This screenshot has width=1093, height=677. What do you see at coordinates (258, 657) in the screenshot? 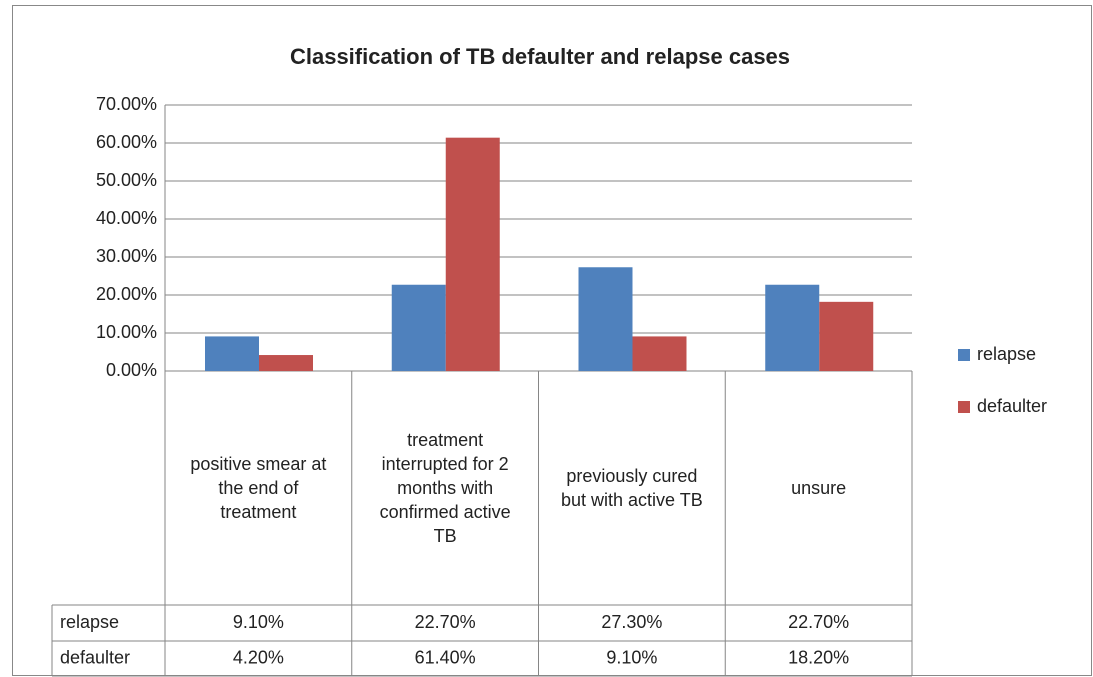
I see `table-value: 4.20%` at bounding box center [258, 657].